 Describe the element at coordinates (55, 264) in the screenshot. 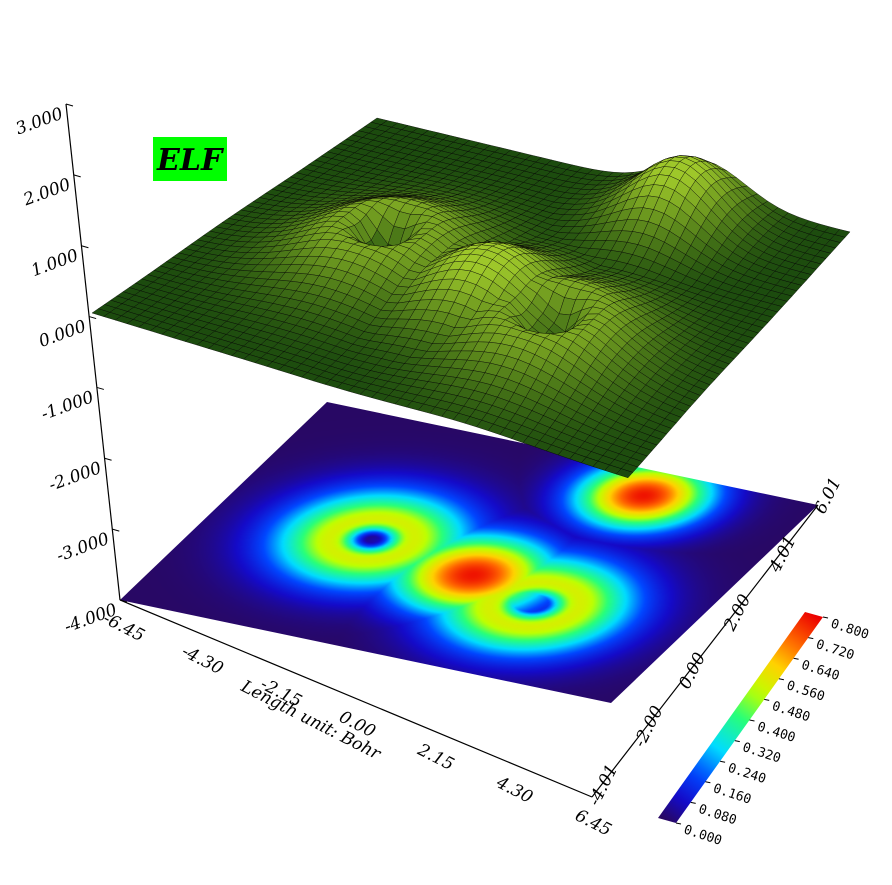

I see `z-tick-label: 1.000` at that location.